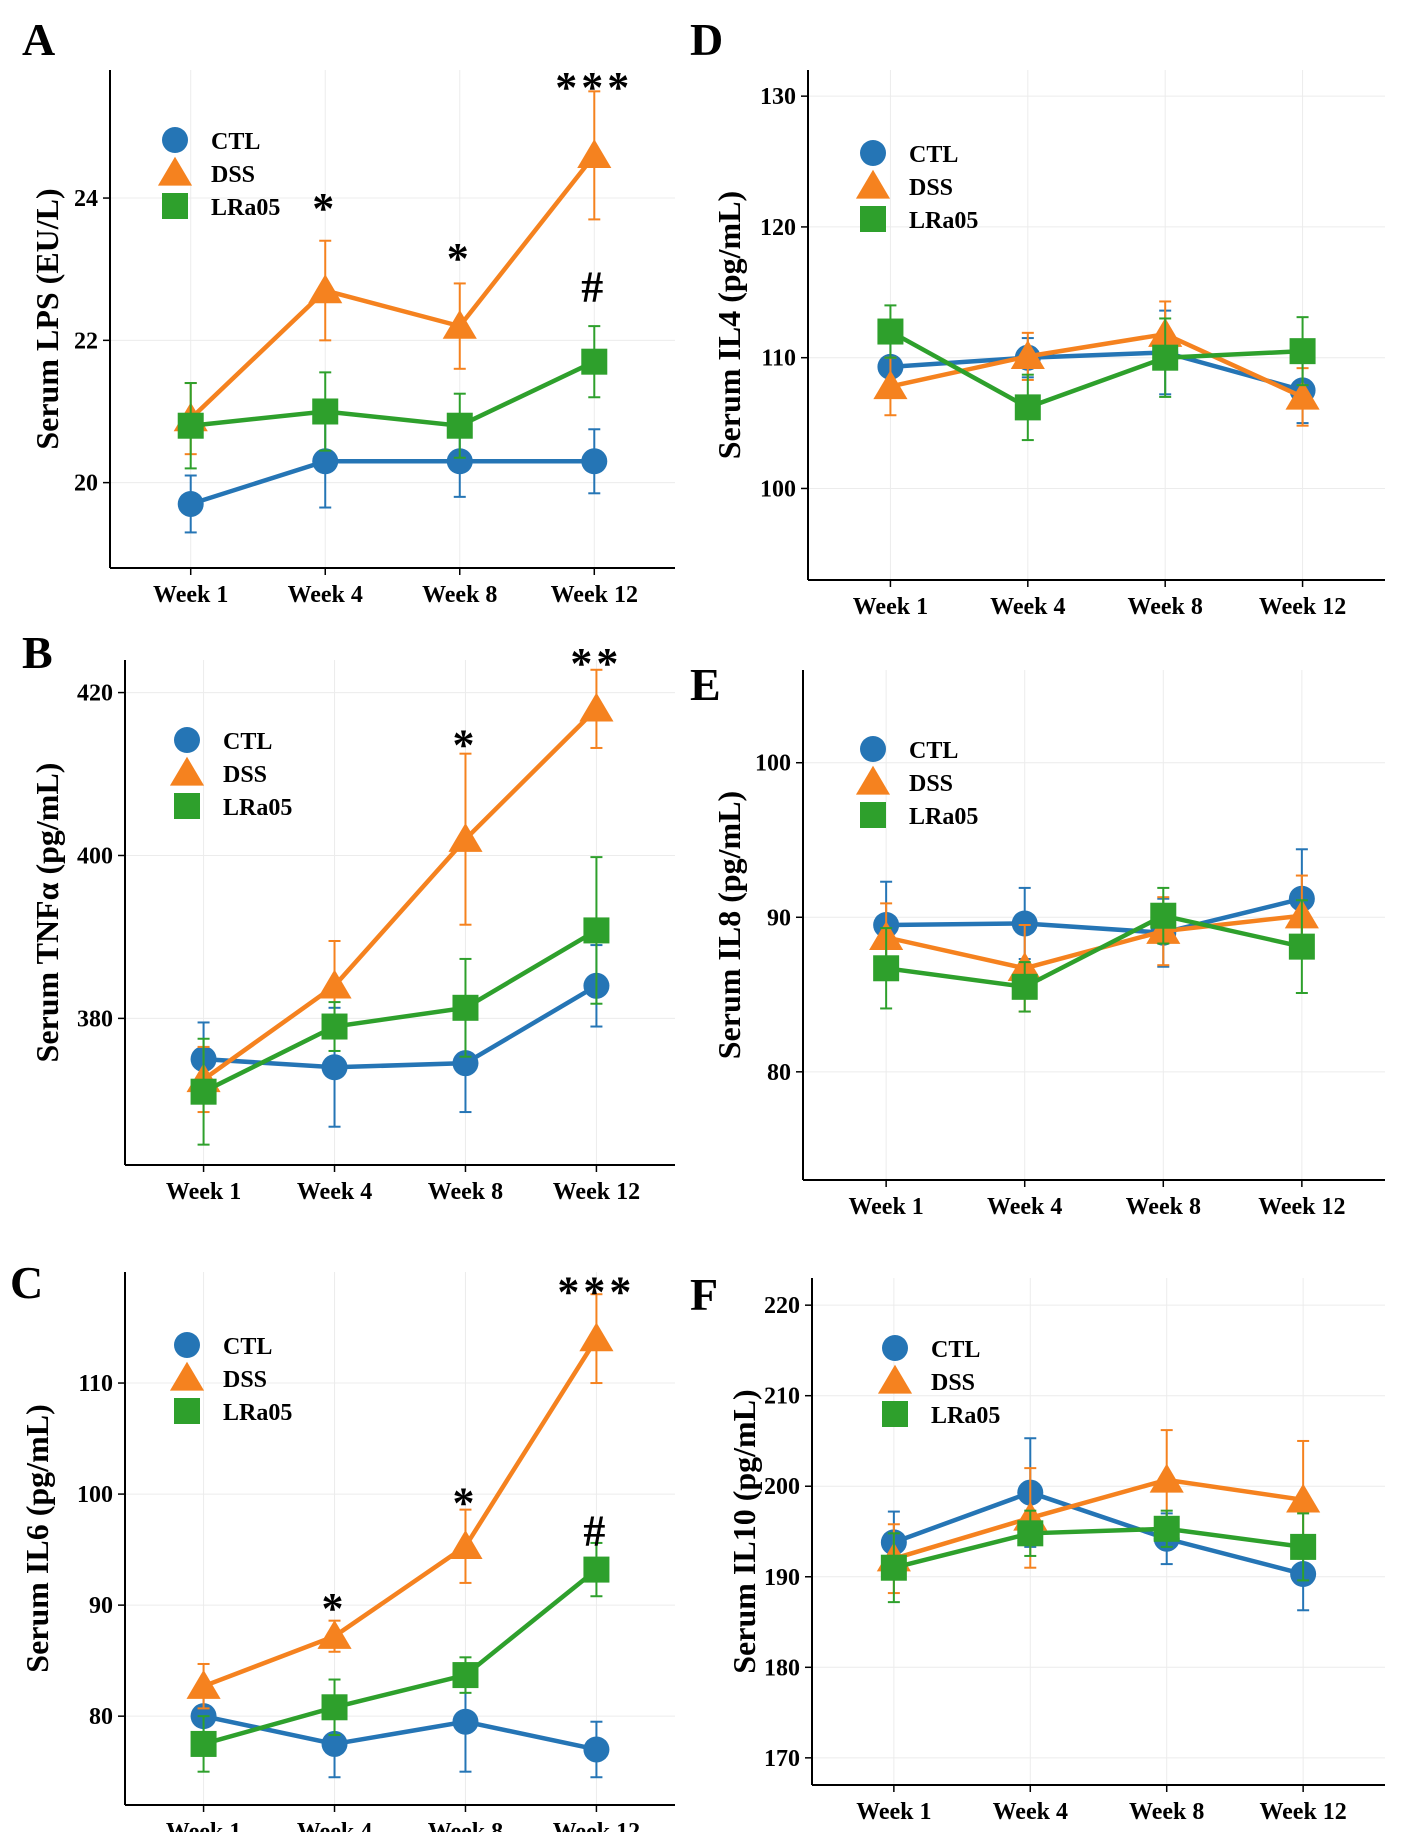 Image resolution: width=1418 pixels, height=1832 pixels. Describe the element at coordinates (47, 913) in the screenshot. I see `y-axis-title: Serum TNFα (pg/mL)` at that location.